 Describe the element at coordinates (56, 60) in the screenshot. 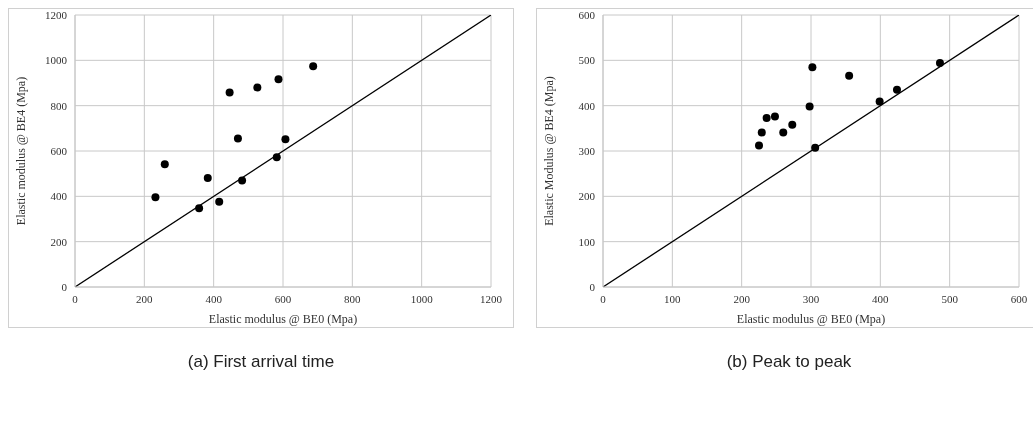

I see `y-tick-label: 1000` at that location.